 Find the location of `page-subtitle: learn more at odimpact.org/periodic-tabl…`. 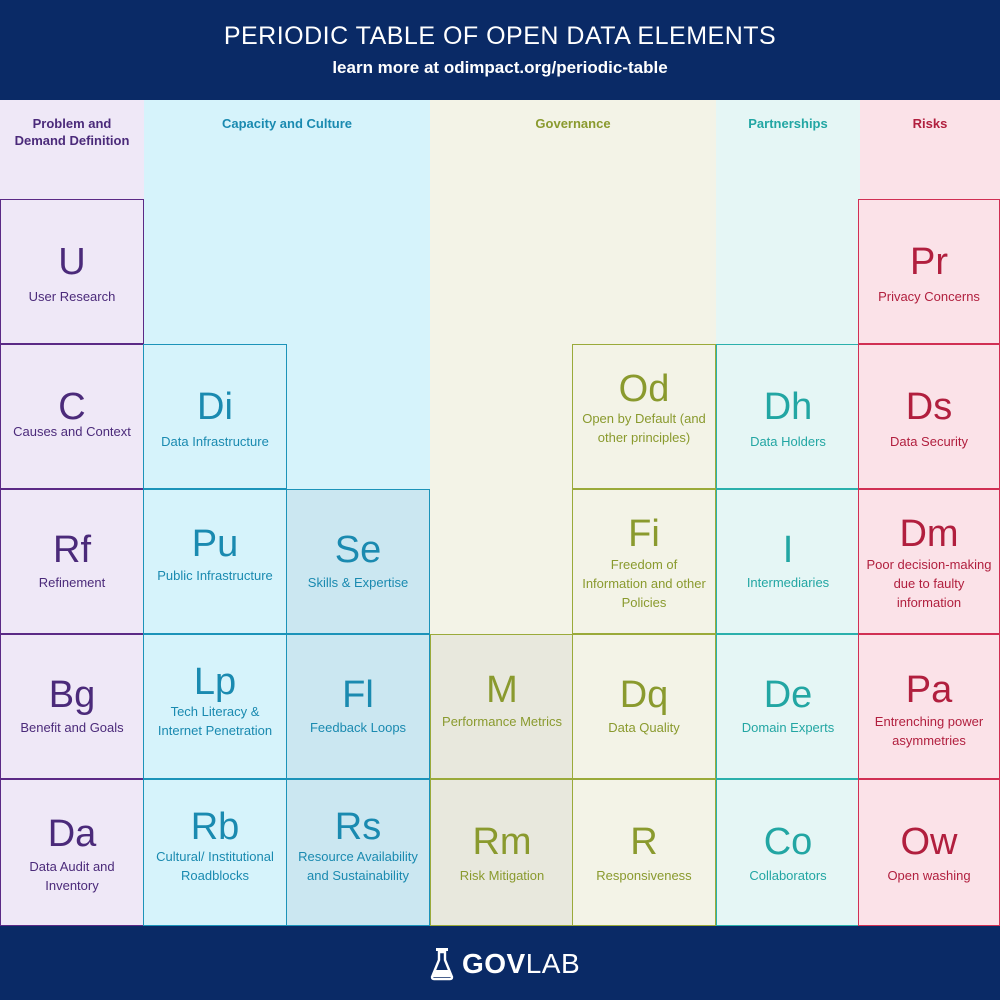

page-subtitle: learn more at odimpact.org/periodic-tabl… is located at coordinates (500, 67).